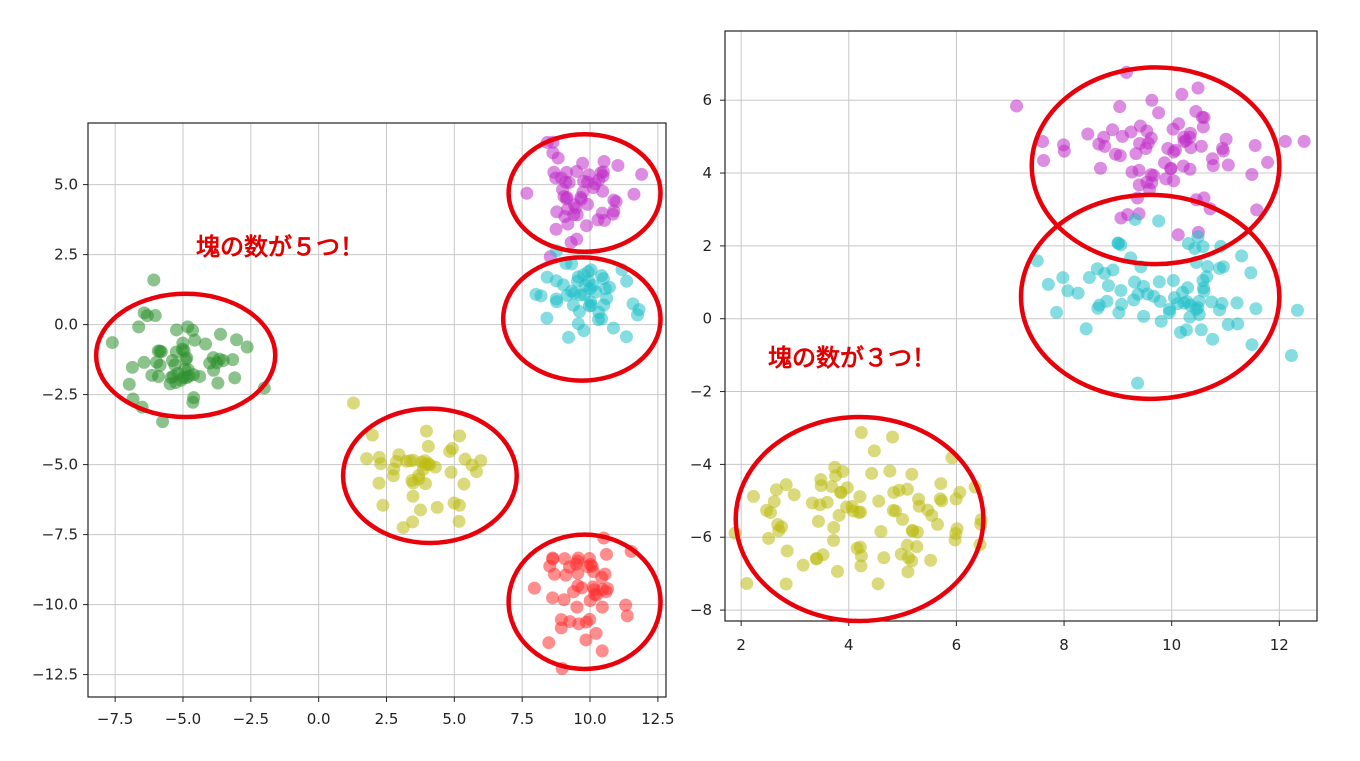 Image resolution: width=1360 pixels, height=761 pixels. What do you see at coordinates (1167, 301) in the screenshot?
I see `cluster-cyan` at bounding box center [1167, 301].